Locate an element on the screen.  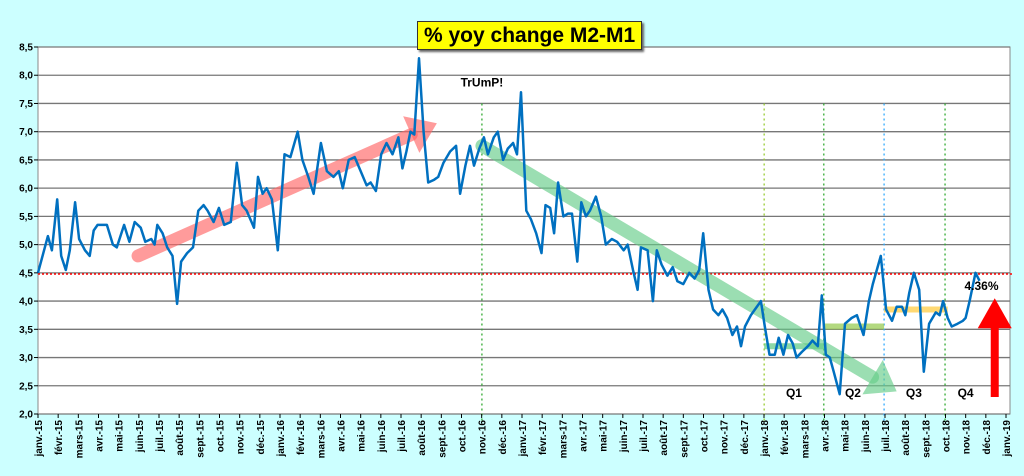
y-tick-label: 6,0 is located at coordinates (26, 189).